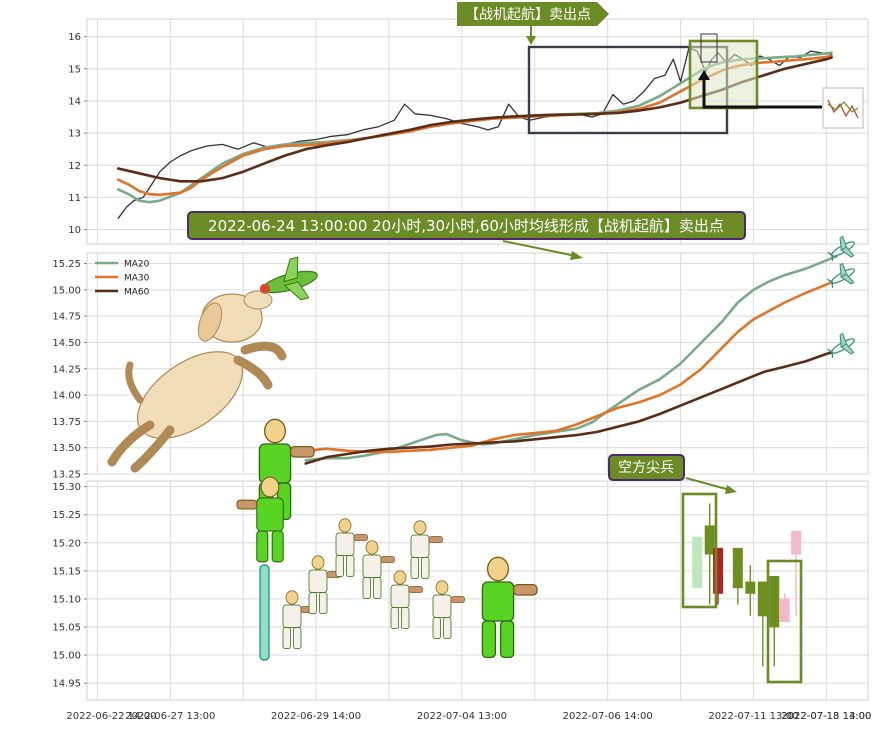 The image size is (875, 732). Describe the element at coordinates (762, 93) in the screenshot. I see `signal-arrow` at that location.